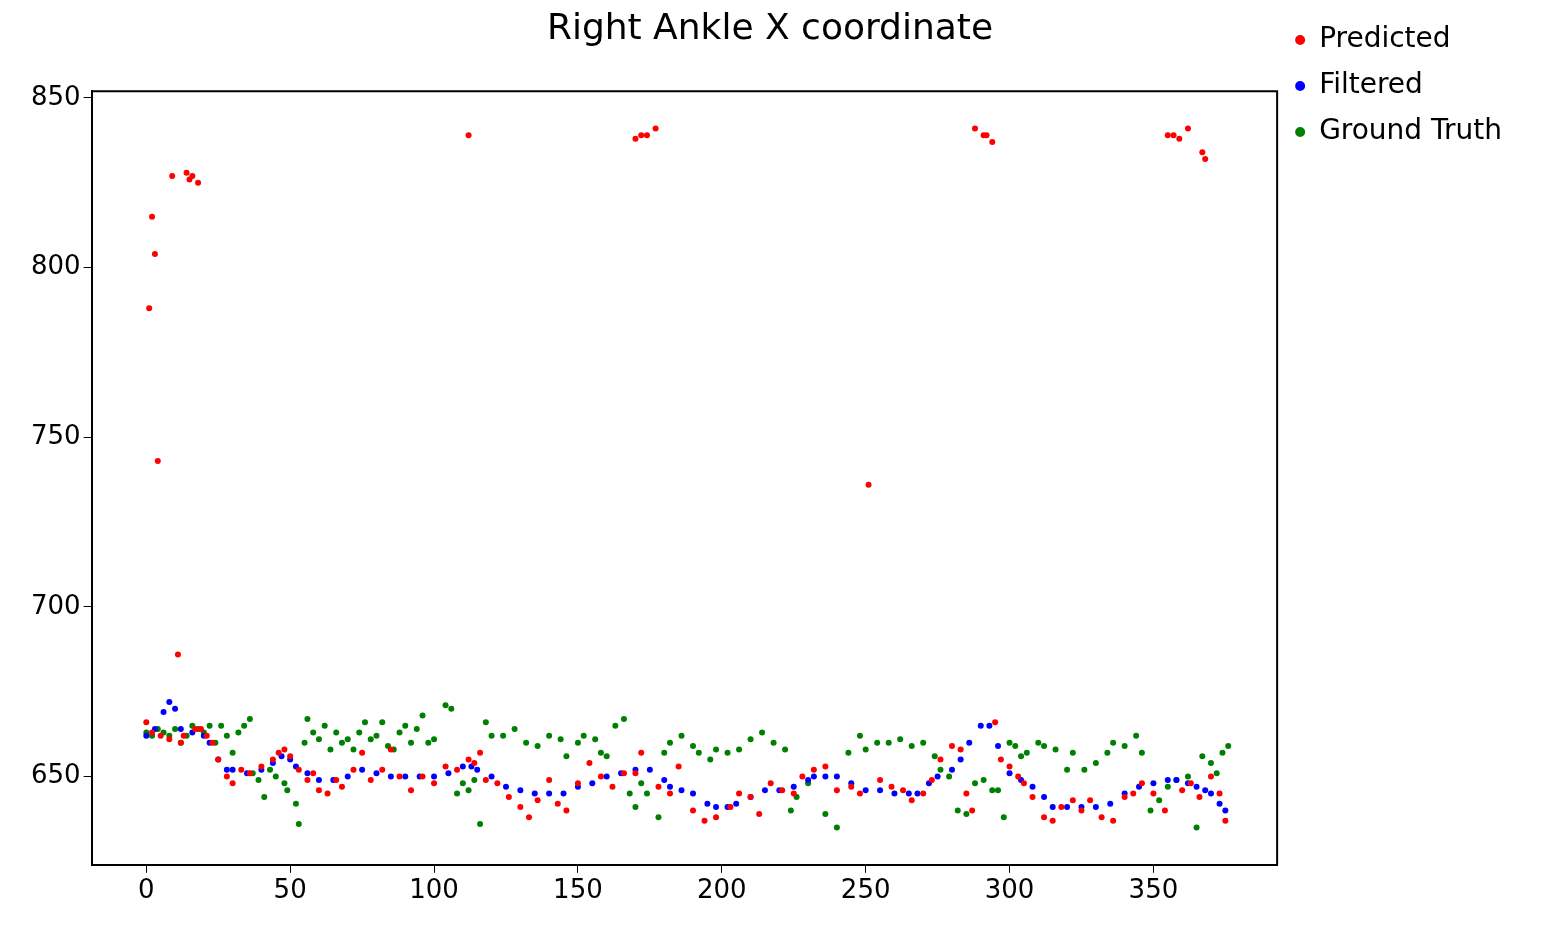  What do you see at coordinates (1153, 889) in the screenshot?
I see `x-tick-label: 350` at bounding box center [1153, 889].